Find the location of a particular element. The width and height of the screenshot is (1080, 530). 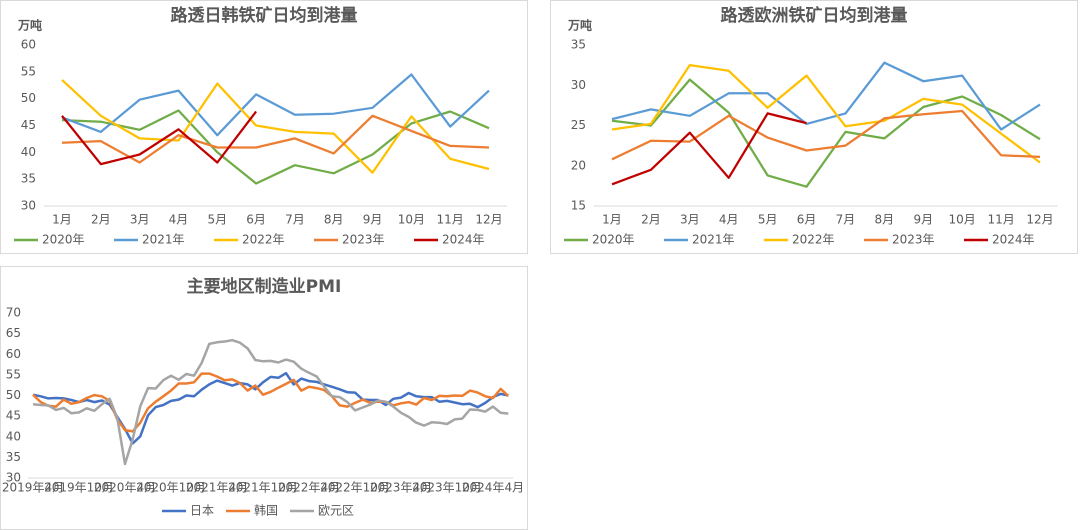

y-tick-label: 20 is located at coordinates (578, 165).